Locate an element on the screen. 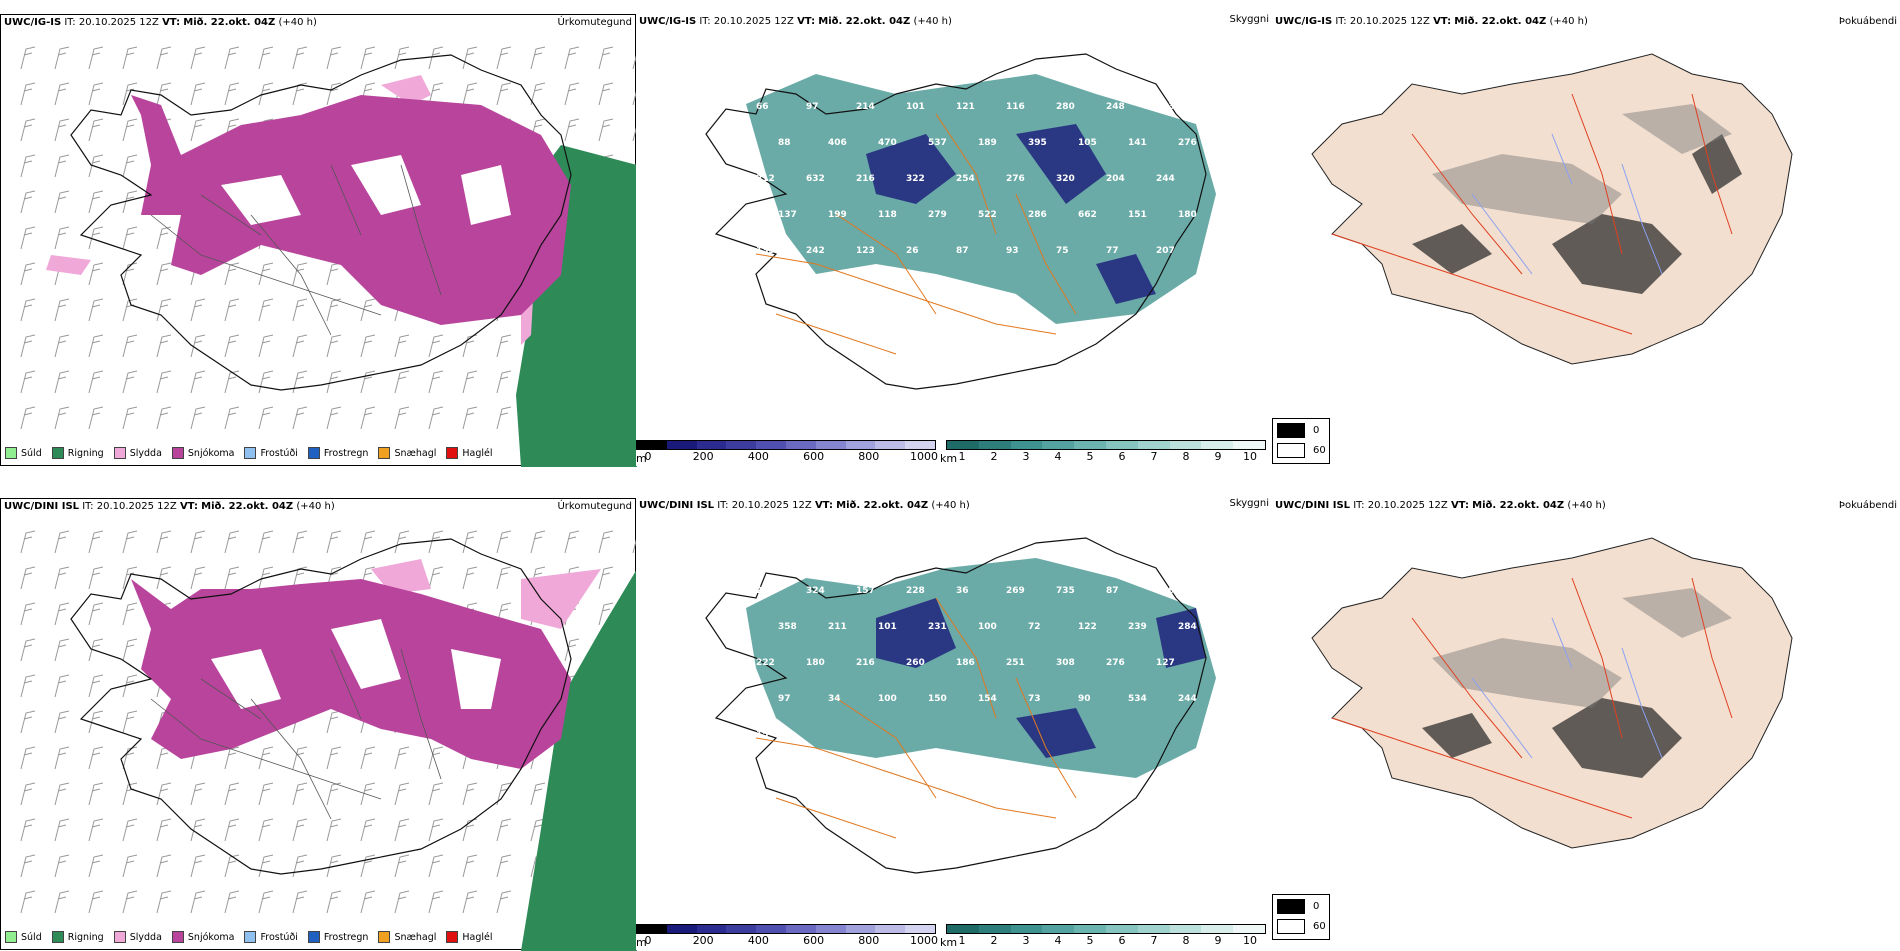 The height and width of the screenshot is (951, 1900). legend-item: Haglél is located at coordinates (469, 937).